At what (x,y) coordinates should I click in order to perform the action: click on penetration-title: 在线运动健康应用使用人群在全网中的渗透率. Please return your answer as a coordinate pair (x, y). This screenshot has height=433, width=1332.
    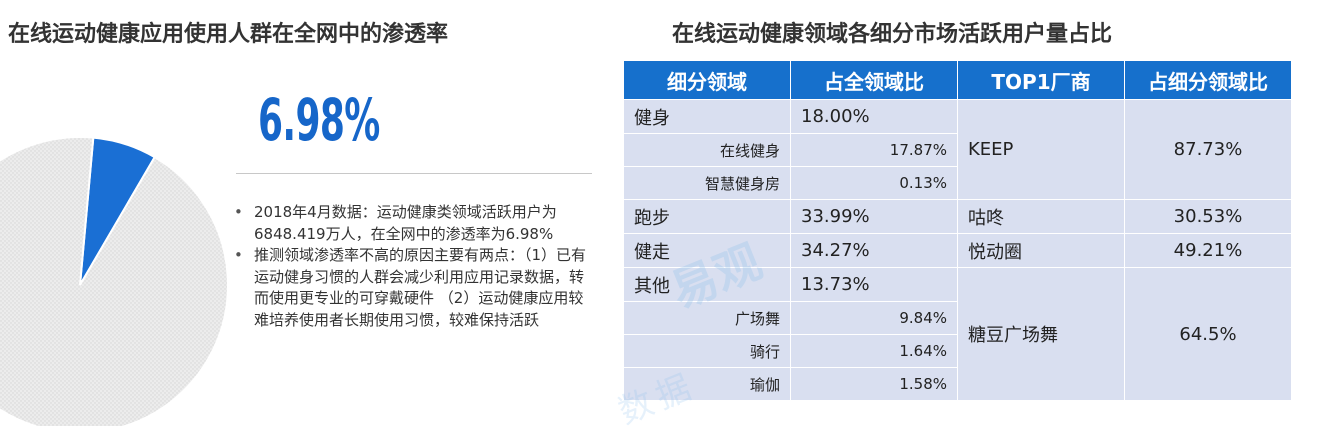
    Looking at the image, I should click on (228, 34).